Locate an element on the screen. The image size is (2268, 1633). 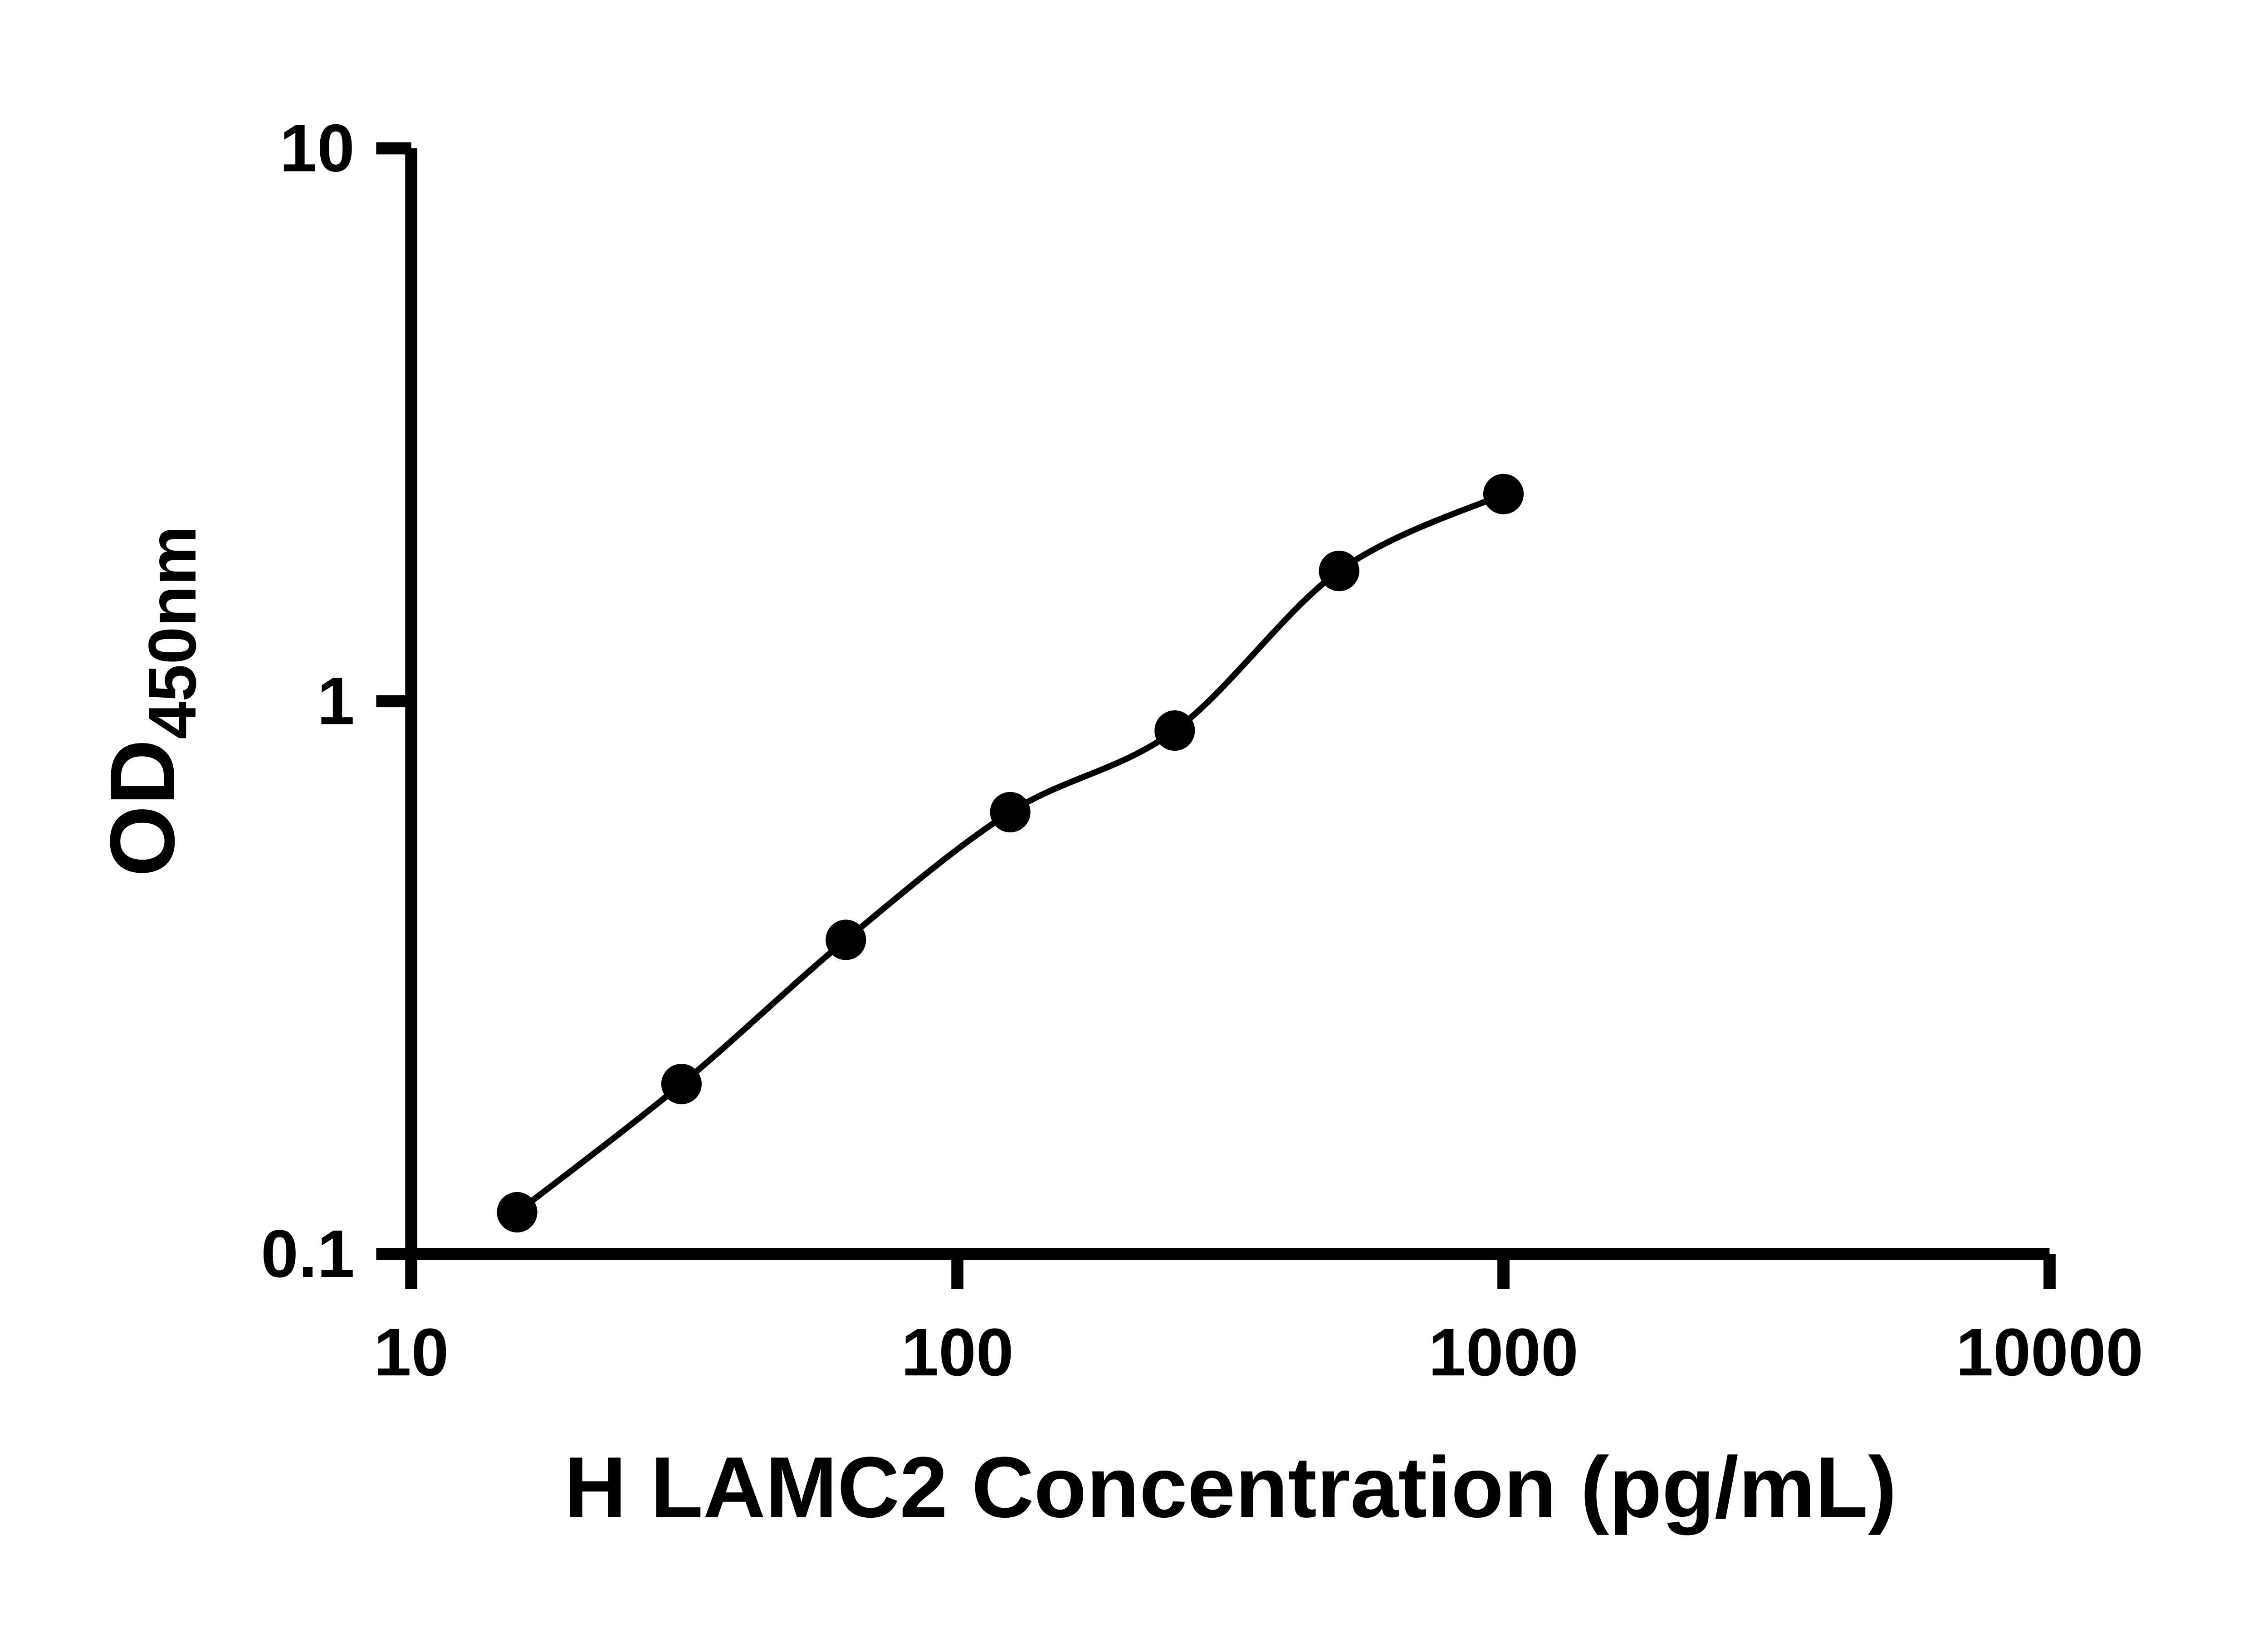
x-tick-label: 100 is located at coordinates (957, 1352).